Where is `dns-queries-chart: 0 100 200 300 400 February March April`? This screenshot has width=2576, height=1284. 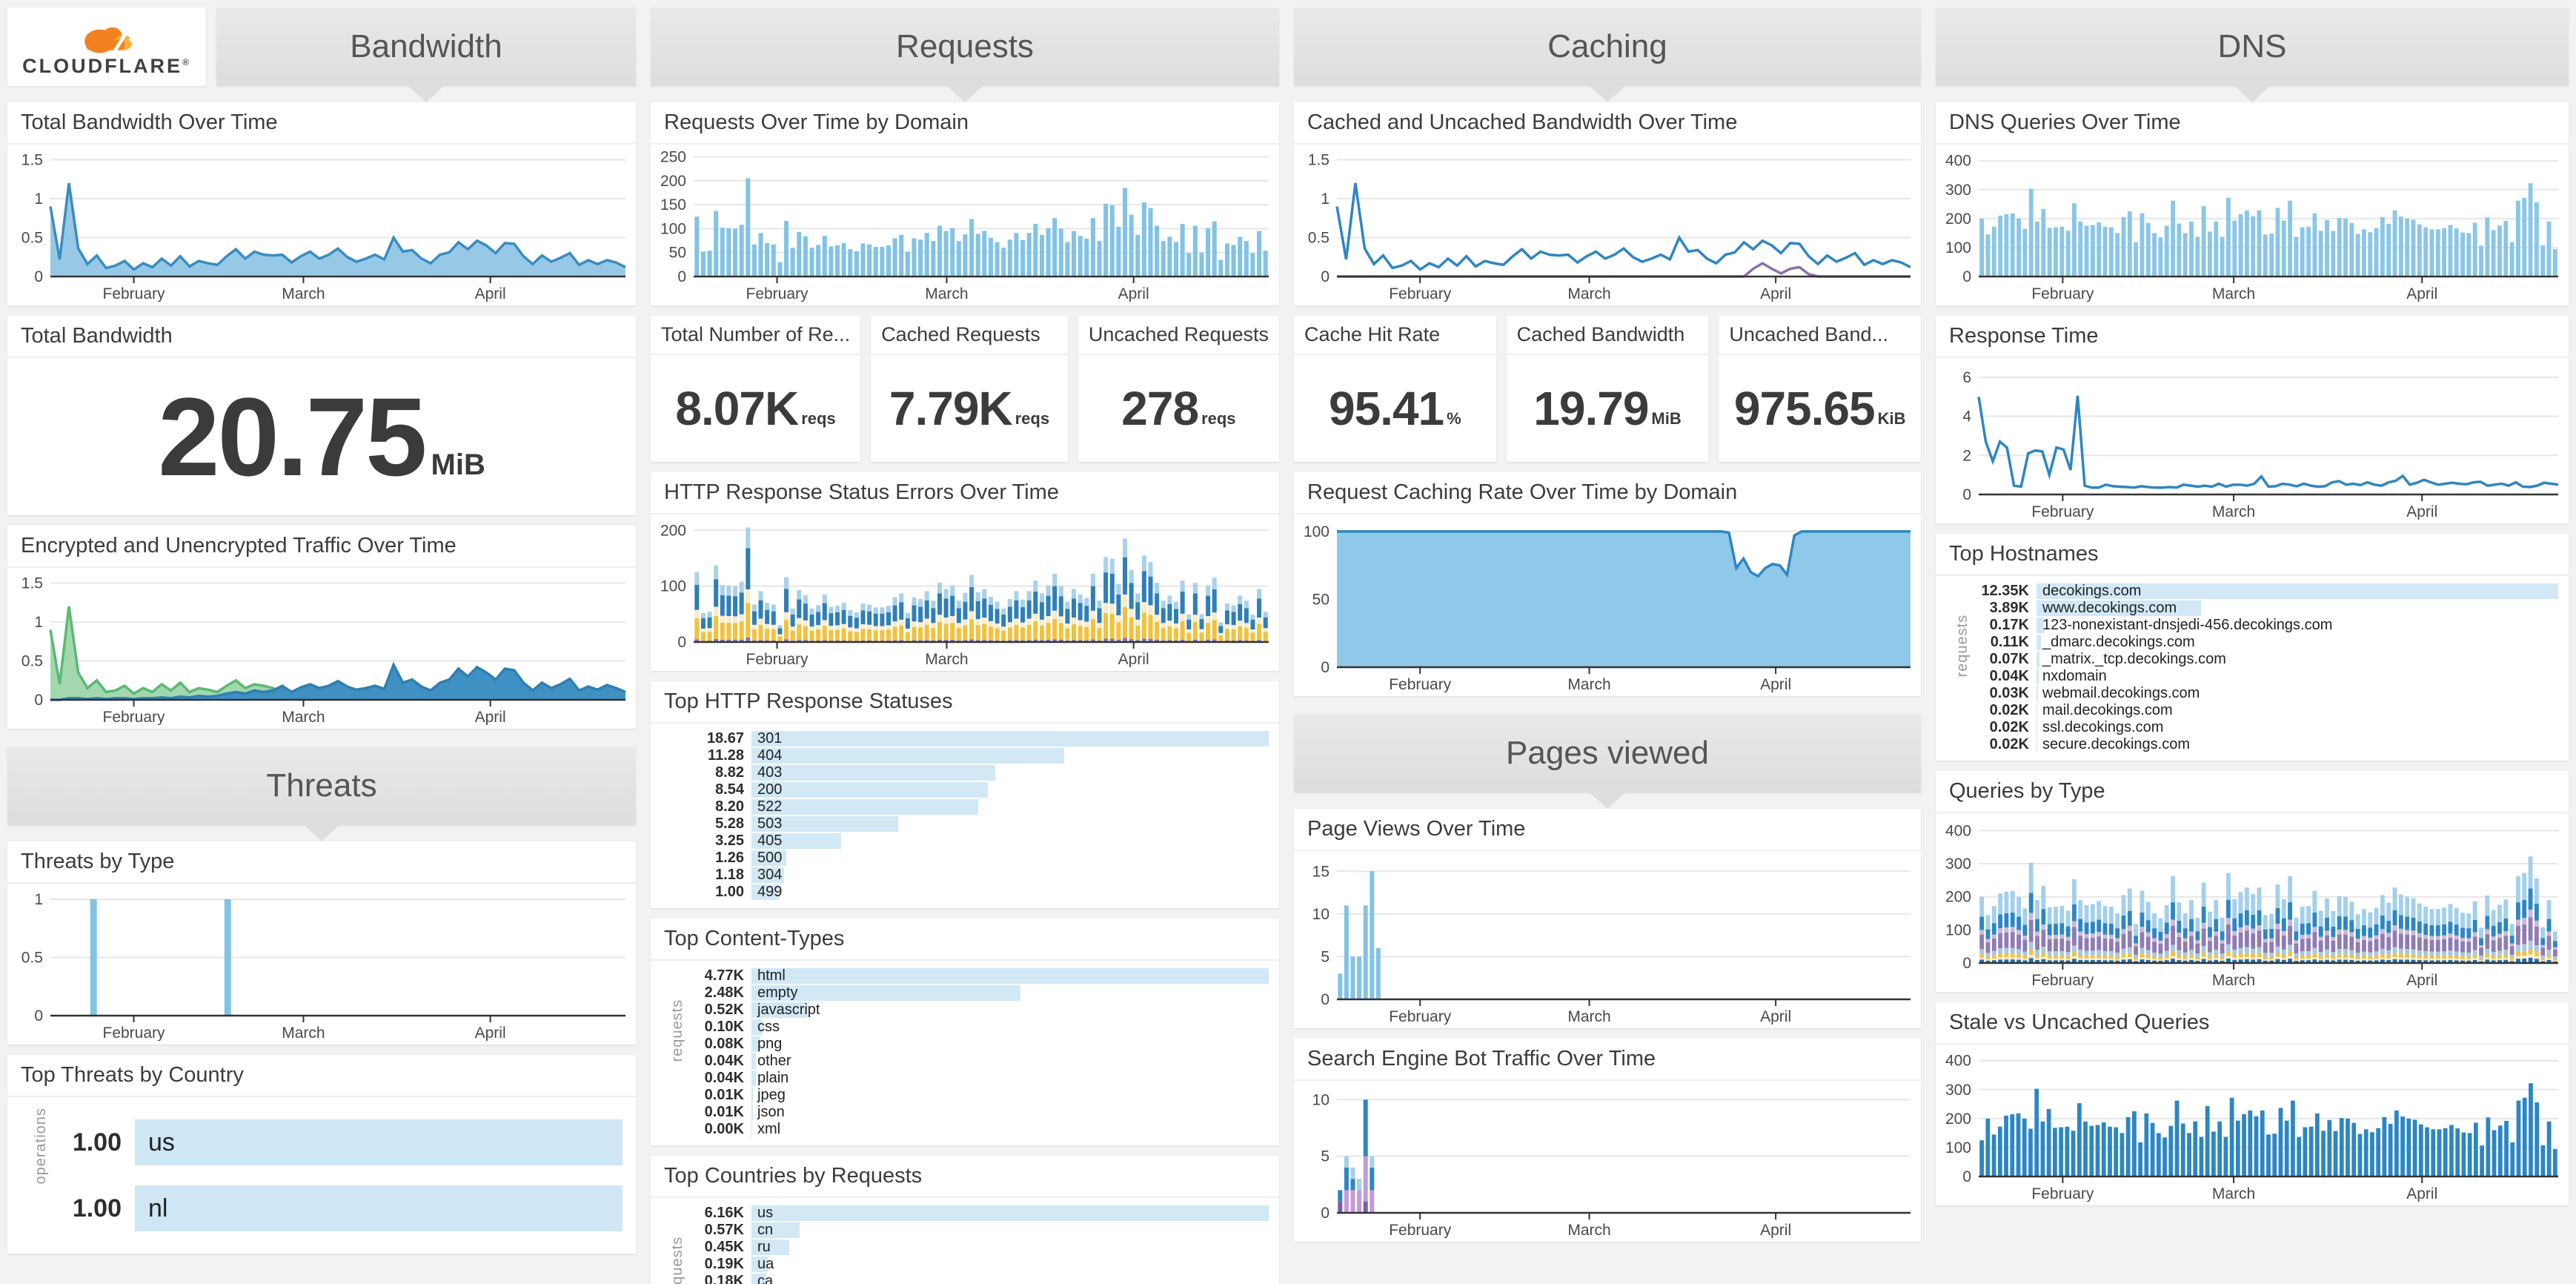 dns-queries-chart: 0 100 200 300 400 February March April is located at coordinates (2252, 225).